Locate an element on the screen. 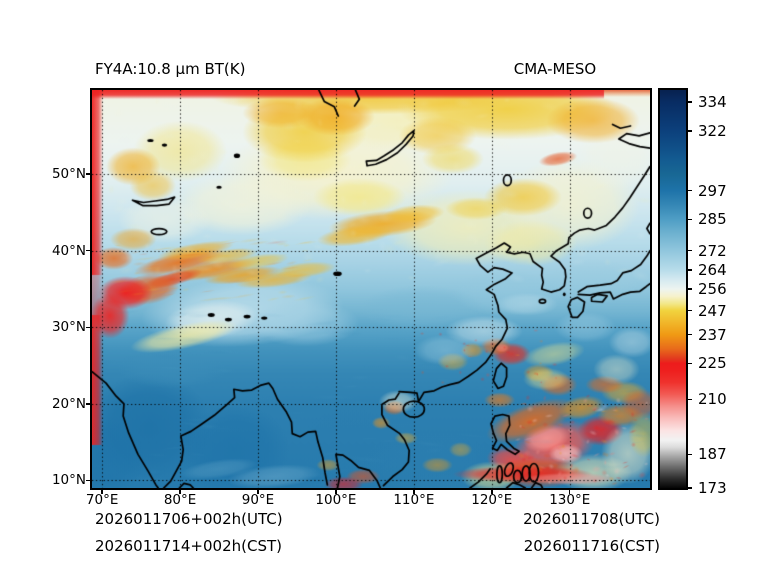  colorbar-tick-label: 256 is located at coordinates (712, 289).